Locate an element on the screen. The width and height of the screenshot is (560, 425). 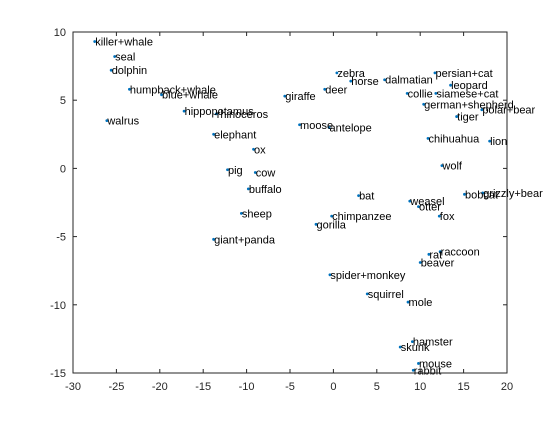
point-label: moose is located at coordinates (316, 126).